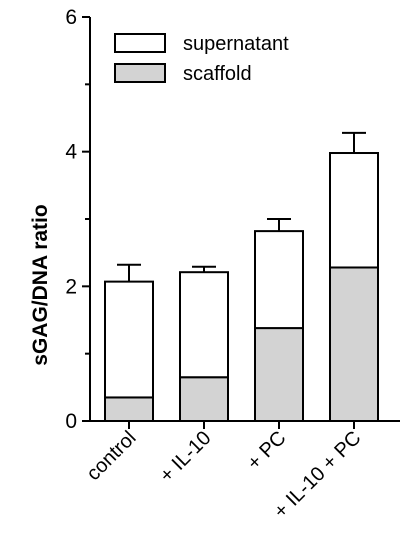 Image resolution: width=400 pixels, height=550 pixels. Describe the element at coordinates (186, 457) in the screenshot. I see `x-tick-label-1: + IL-10` at that location.